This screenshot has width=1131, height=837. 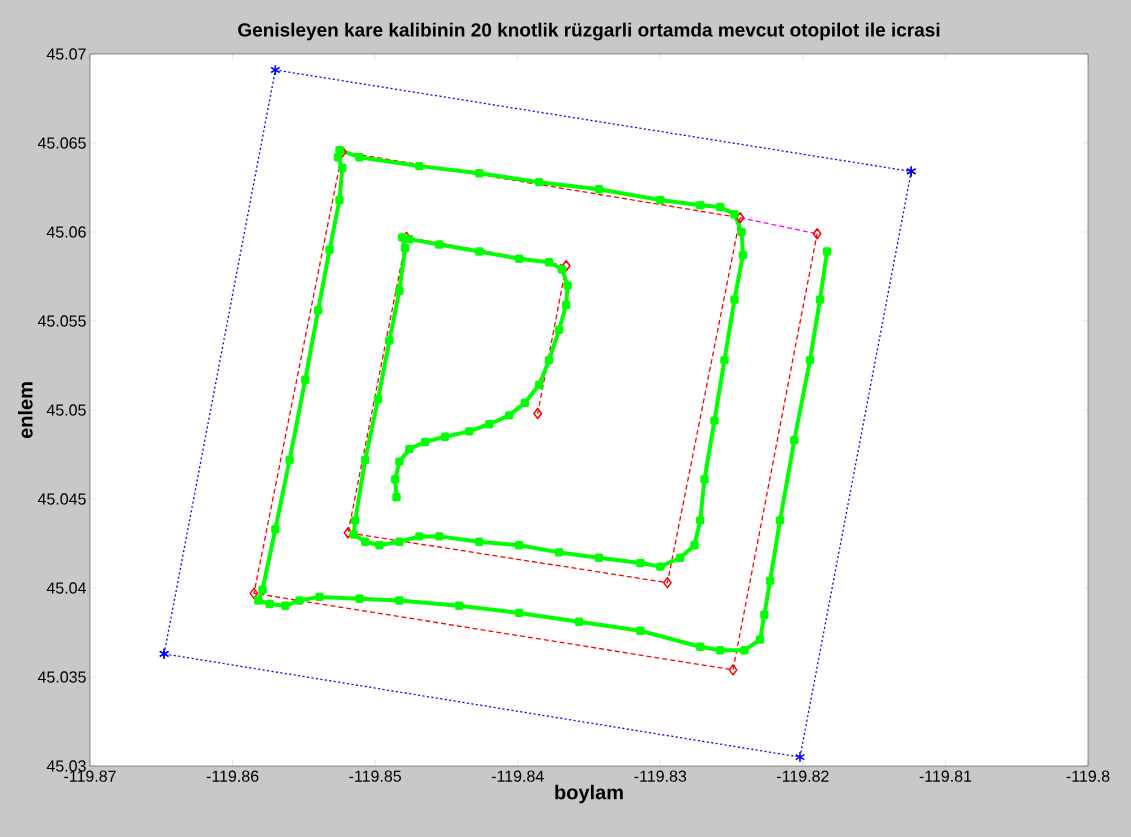 What do you see at coordinates (61, 677) in the screenshot?
I see `y-tick-label: 45.035` at bounding box center [61, 677].